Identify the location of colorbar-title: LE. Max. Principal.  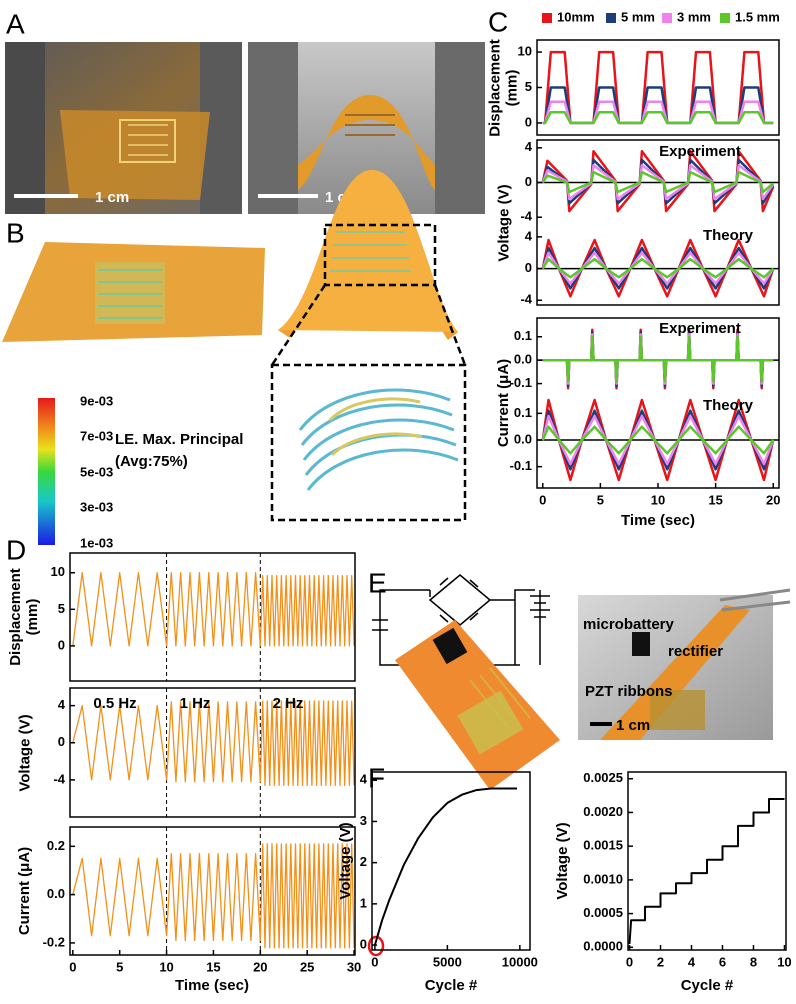
(179, 439).